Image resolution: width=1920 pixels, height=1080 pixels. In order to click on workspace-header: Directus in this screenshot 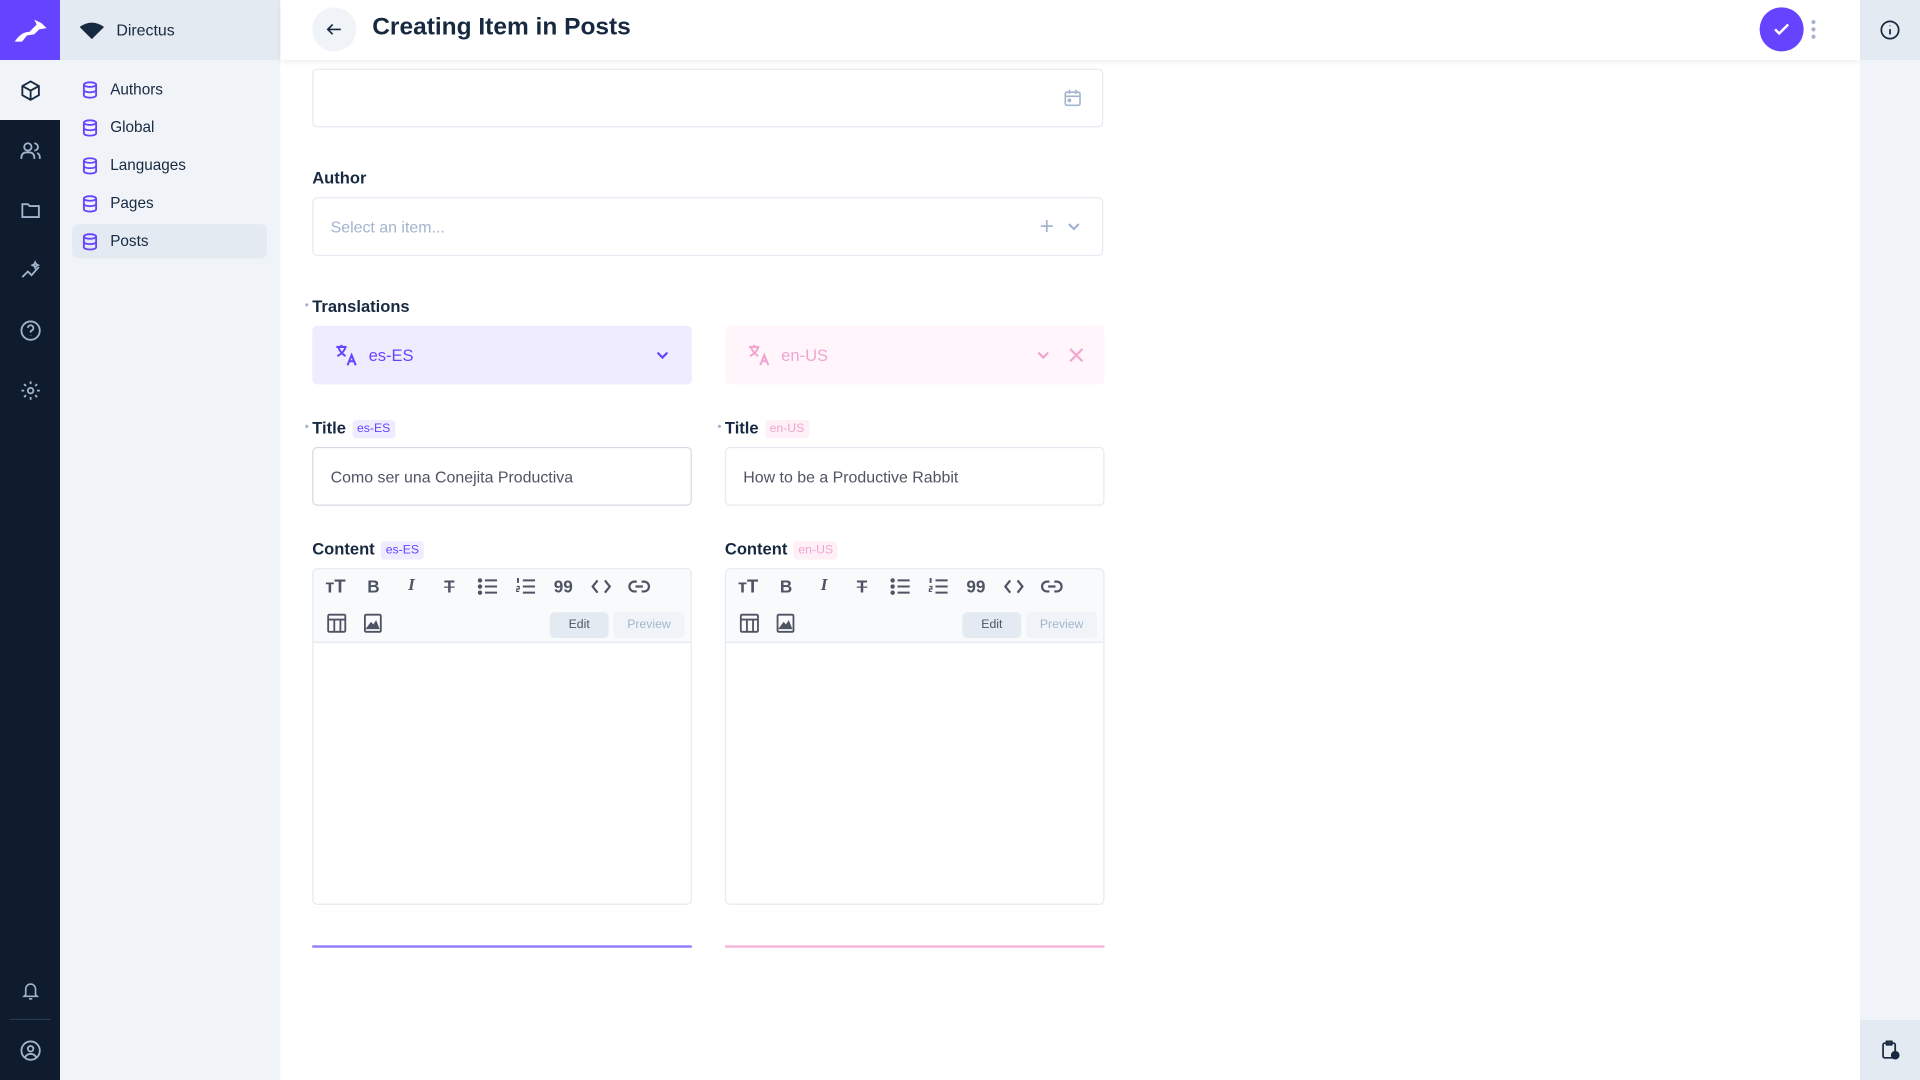, I will do `click(170, 30)`.